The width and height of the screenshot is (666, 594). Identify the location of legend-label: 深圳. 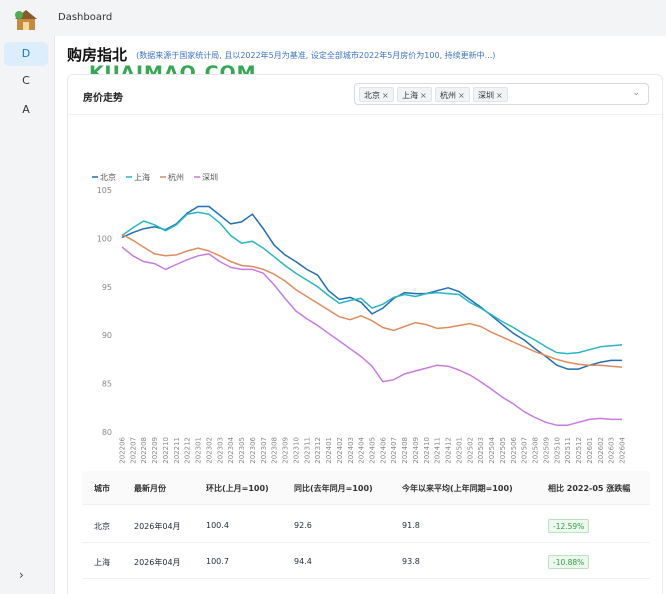
(210, 177).